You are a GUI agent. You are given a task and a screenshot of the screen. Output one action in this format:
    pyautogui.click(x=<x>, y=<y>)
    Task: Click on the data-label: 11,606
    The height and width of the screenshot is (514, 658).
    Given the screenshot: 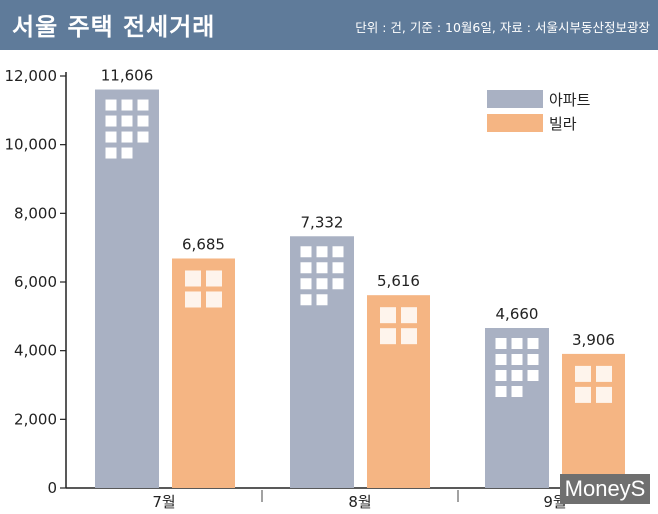 What is the action you would take?
    pyautogui.click(x=127, y=76)
    